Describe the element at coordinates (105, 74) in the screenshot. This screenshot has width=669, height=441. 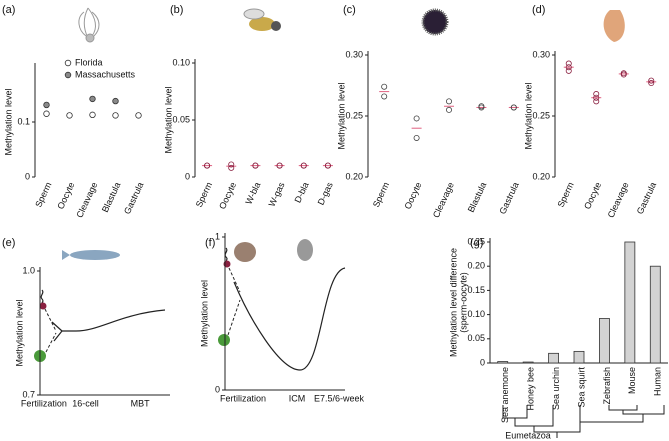
I see `legend-label: Massachusetts` at that location.